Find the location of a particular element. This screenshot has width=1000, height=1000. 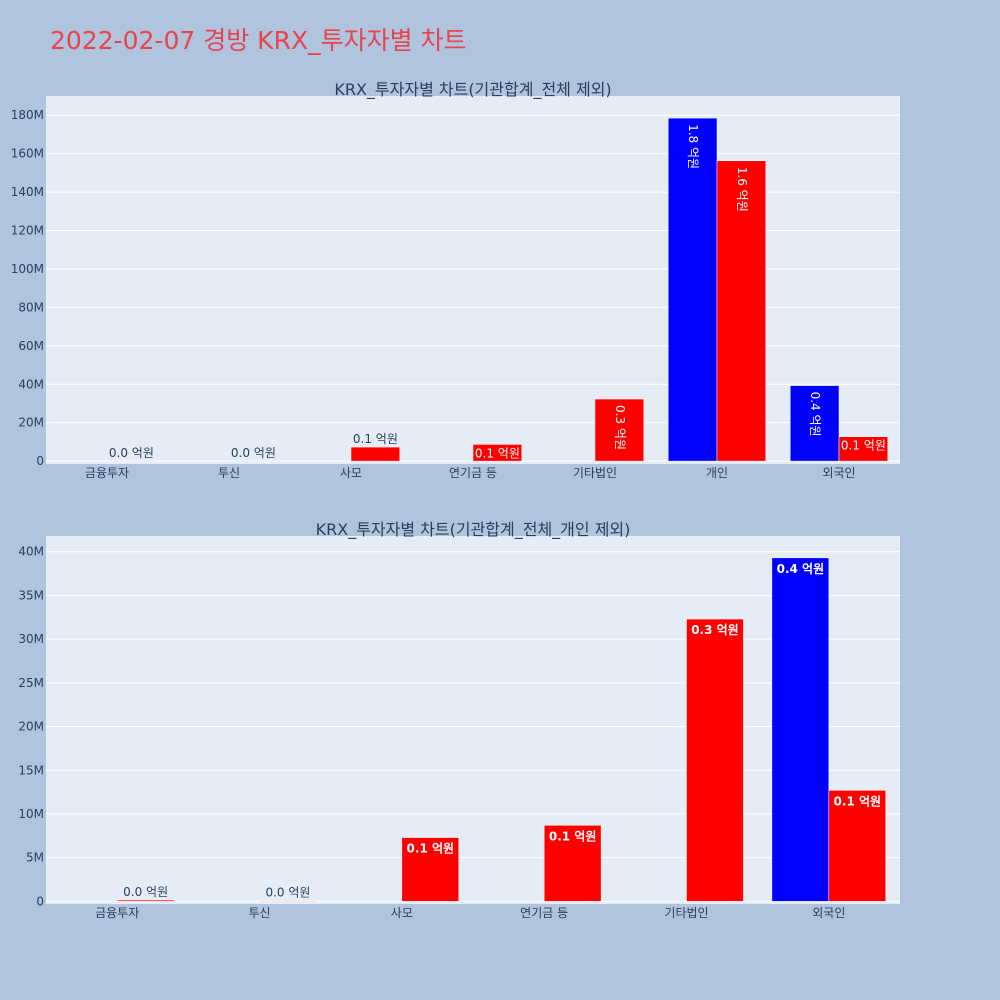

y-tick-label: 5M is located at coordinates (35, 858).